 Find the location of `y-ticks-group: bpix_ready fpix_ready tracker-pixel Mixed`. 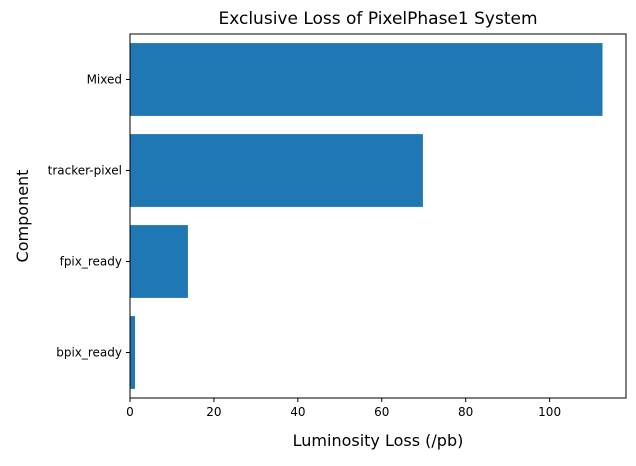

y-ticks-group: bpix_ready fpix_ready tracker-pixel Mixed is located at coordinates (89, 216).